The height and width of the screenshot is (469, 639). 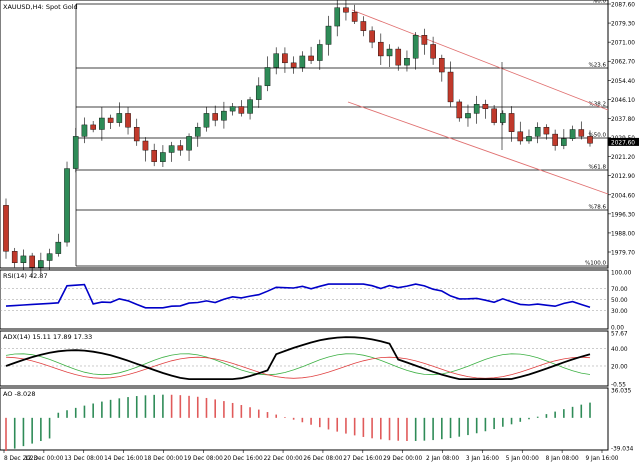 I want to click on time-tick-label: 3 Jan 16:00, so click(x=482, y=459).